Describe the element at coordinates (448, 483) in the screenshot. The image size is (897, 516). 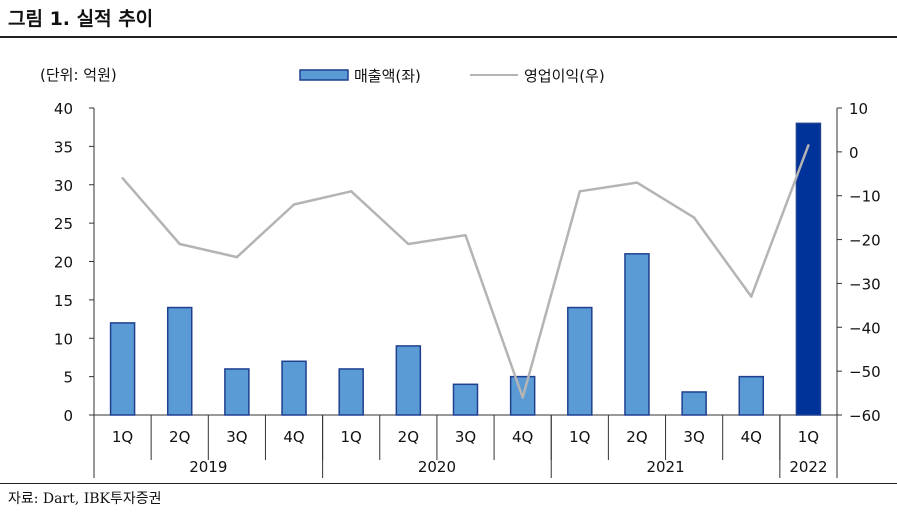
I see `bottom-rule` at that location.